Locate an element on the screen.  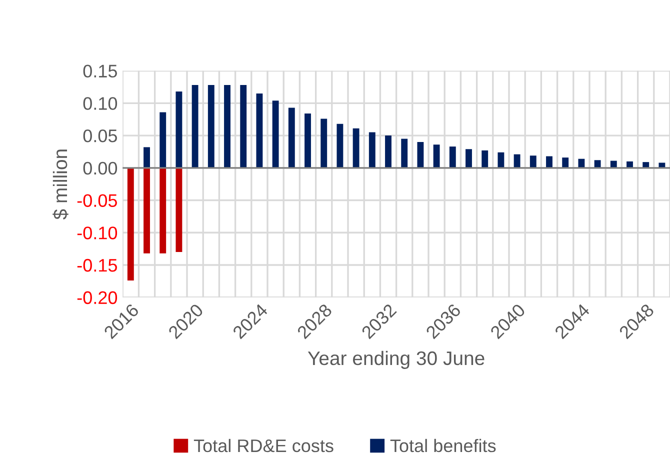
y-tick-label: 0.00 is located at coordinates (100, 168).